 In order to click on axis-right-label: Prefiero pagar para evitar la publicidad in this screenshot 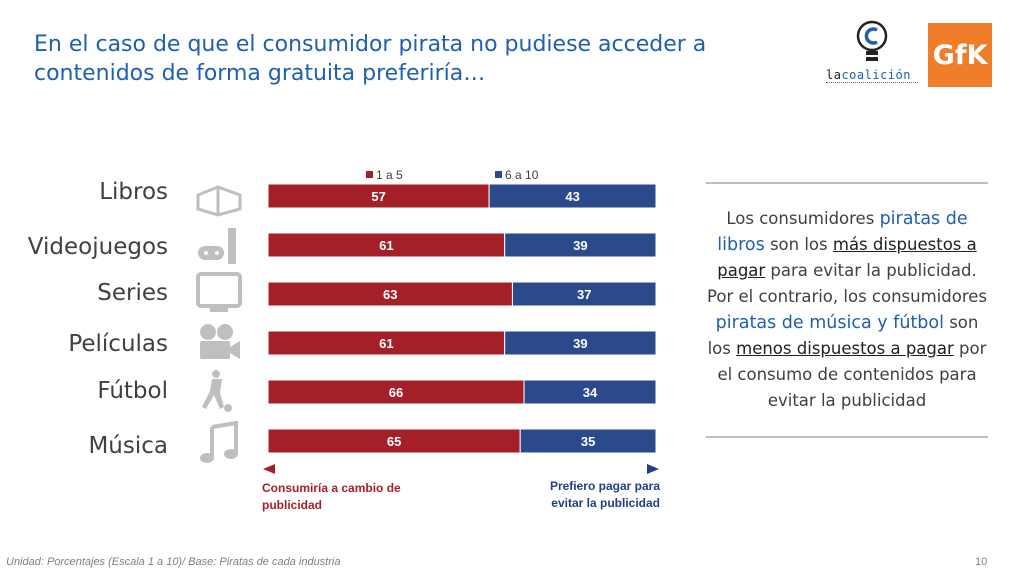, I will do `click(604, 494)`.